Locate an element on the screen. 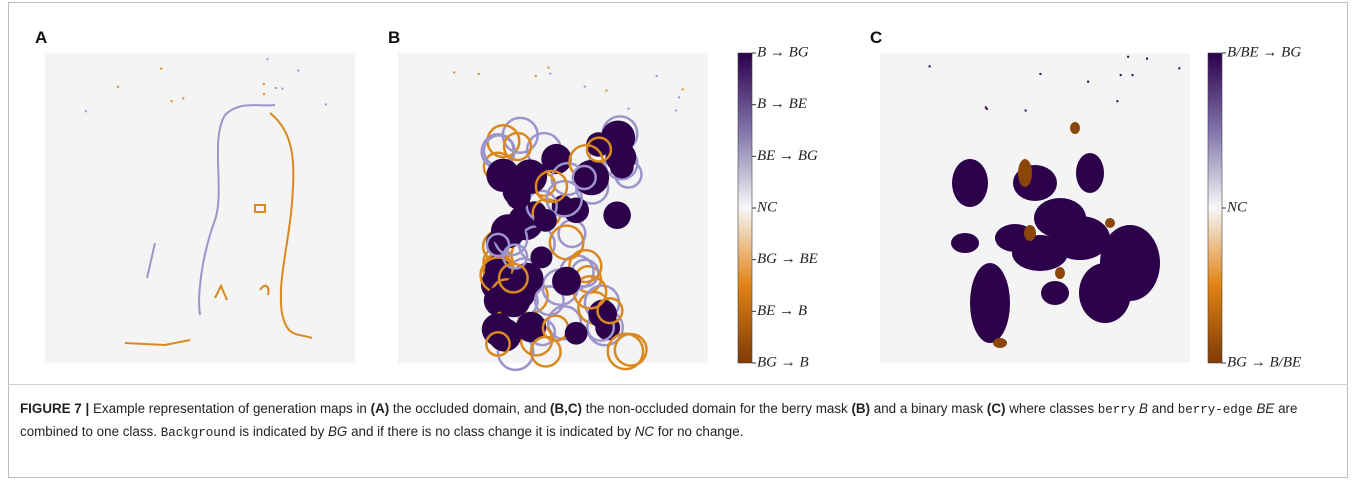  caption-text: BG is located at coordinates (338, 431).